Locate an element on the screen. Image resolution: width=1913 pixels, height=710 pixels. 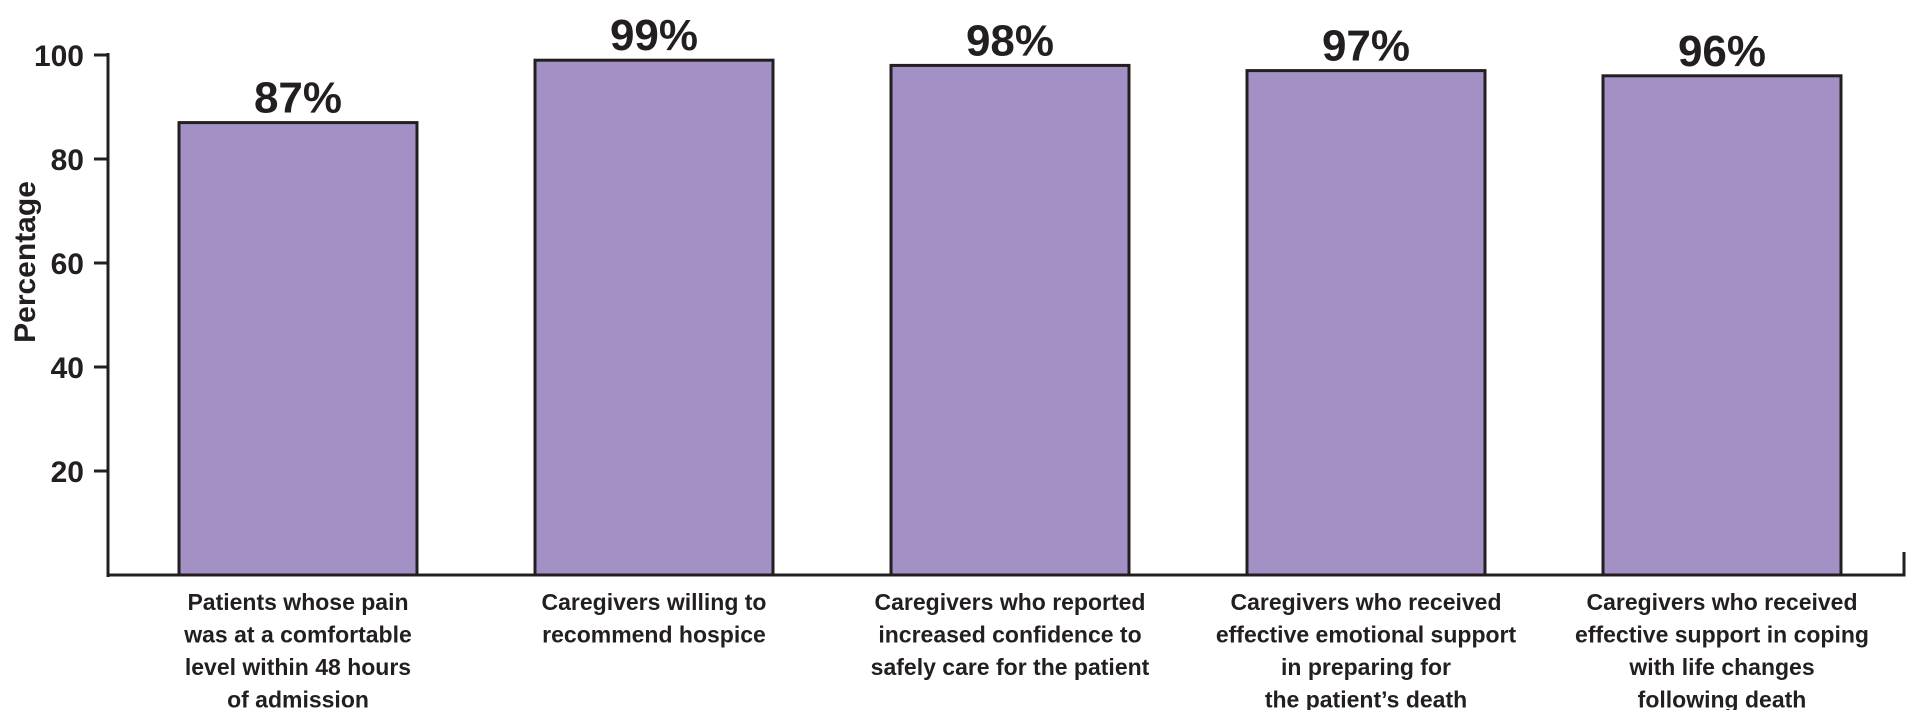
y-tick-label: 40 is located at coordinates (67, 368).